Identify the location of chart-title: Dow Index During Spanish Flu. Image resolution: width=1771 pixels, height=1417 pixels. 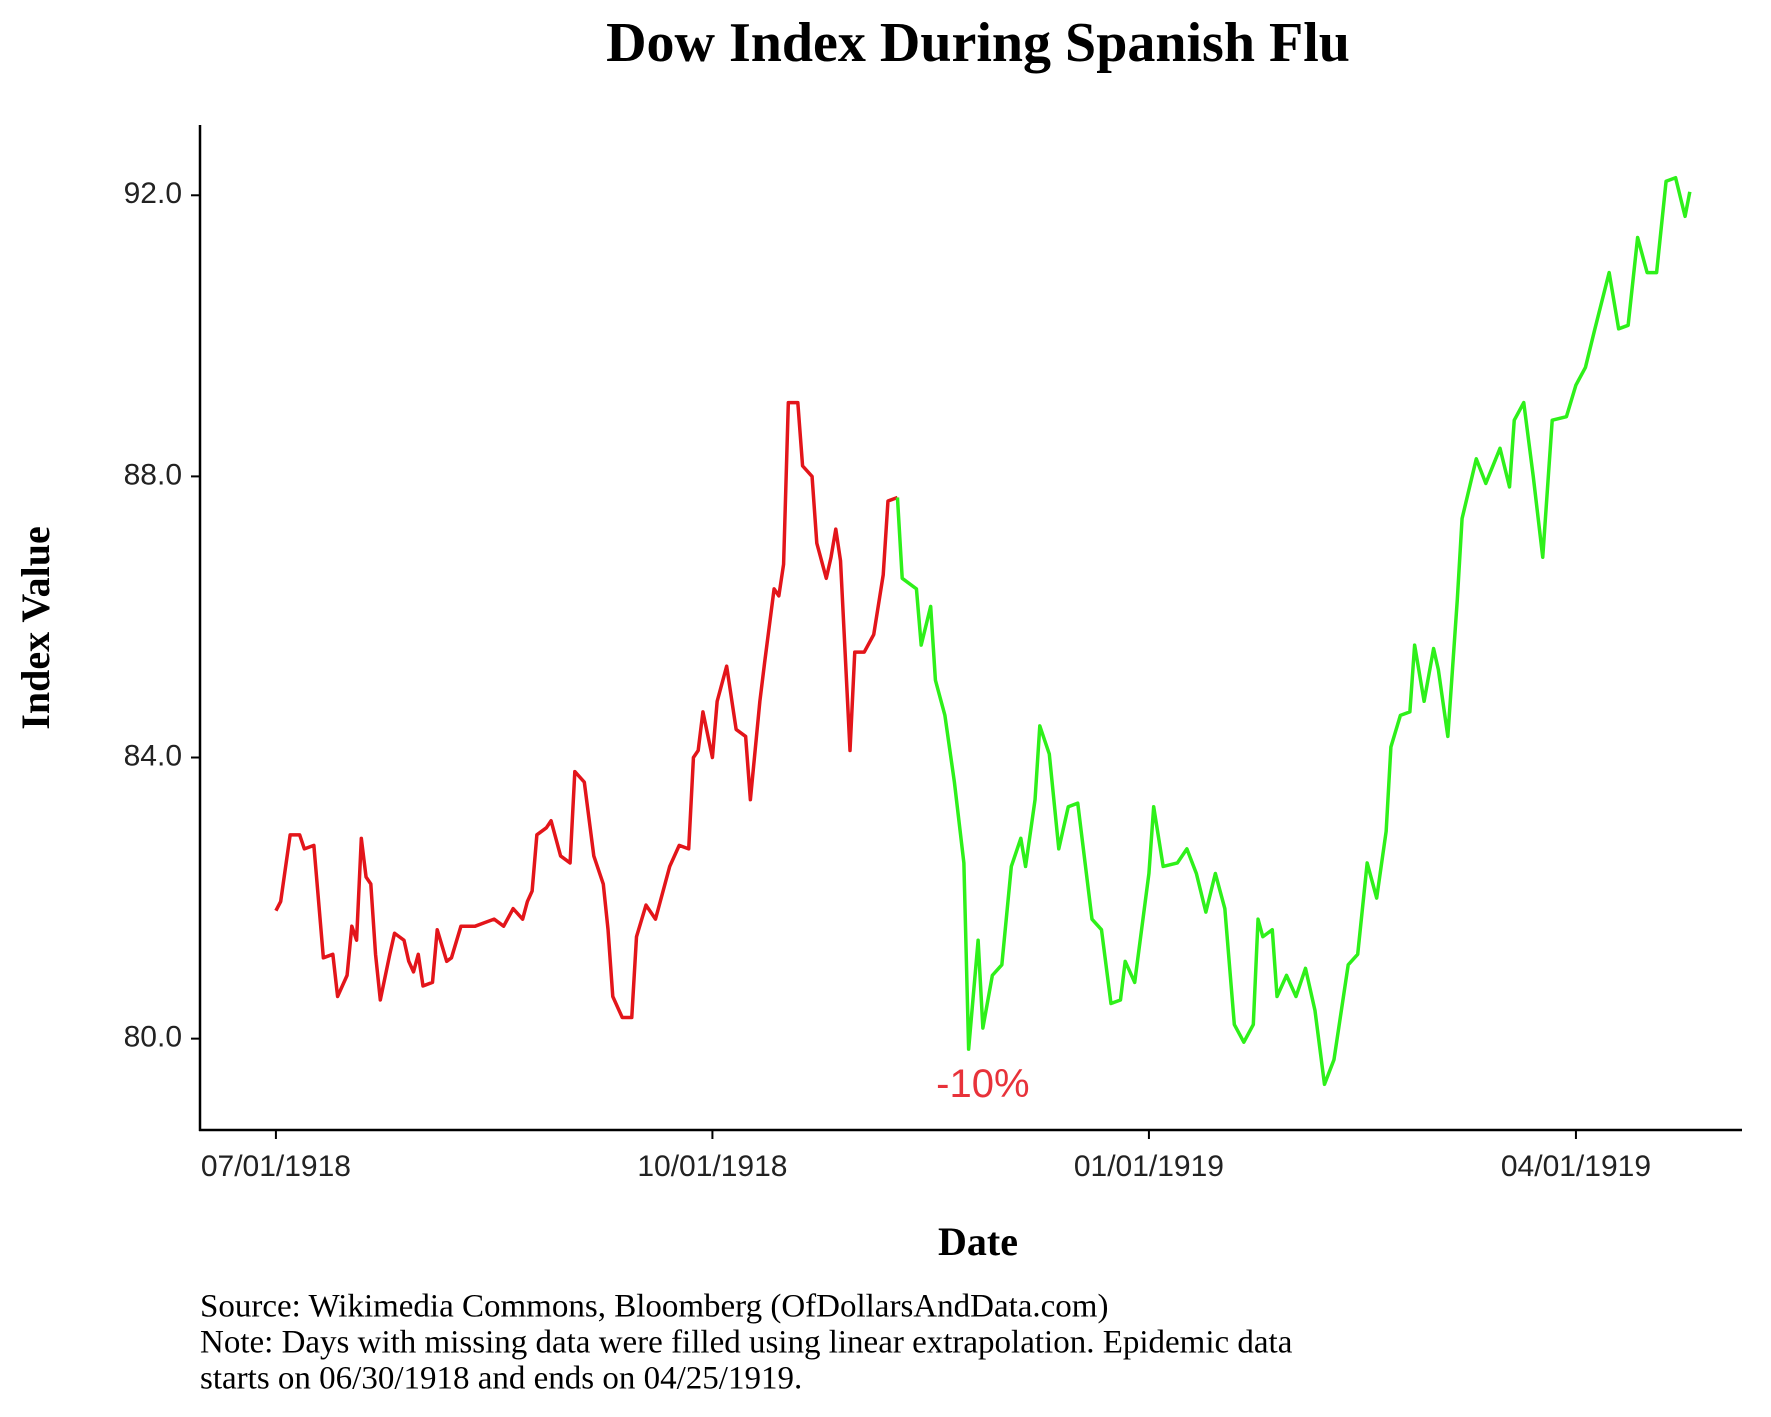
(978, 43).